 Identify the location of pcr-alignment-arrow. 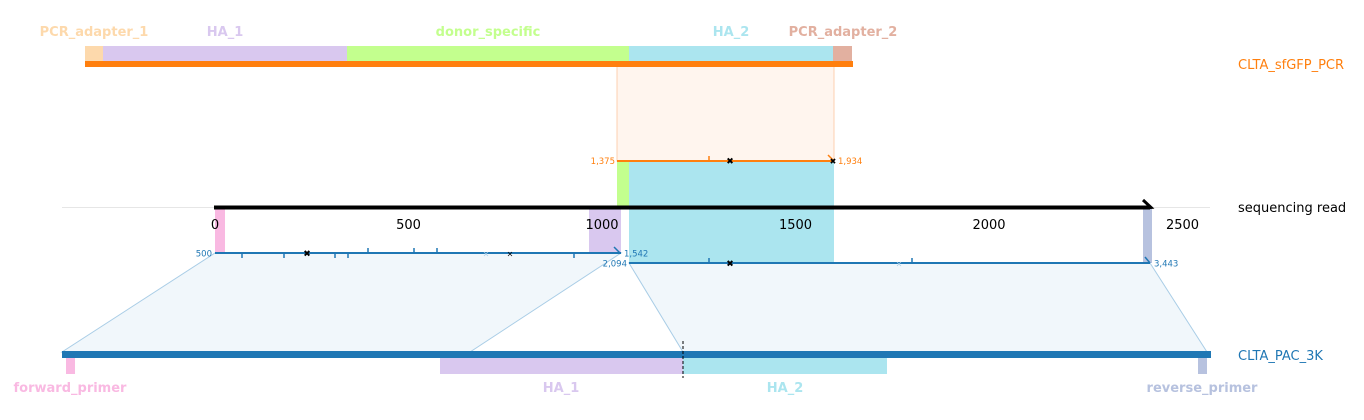
(831, 158).